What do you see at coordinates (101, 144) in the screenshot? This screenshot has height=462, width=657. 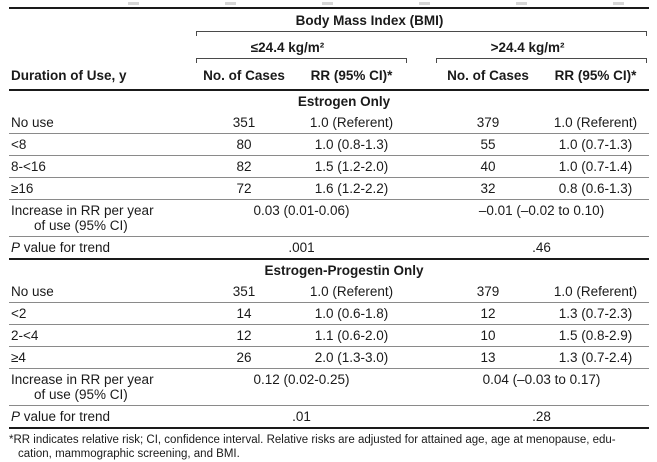 I see `row-label: <8` at bounding box center [101, 144].